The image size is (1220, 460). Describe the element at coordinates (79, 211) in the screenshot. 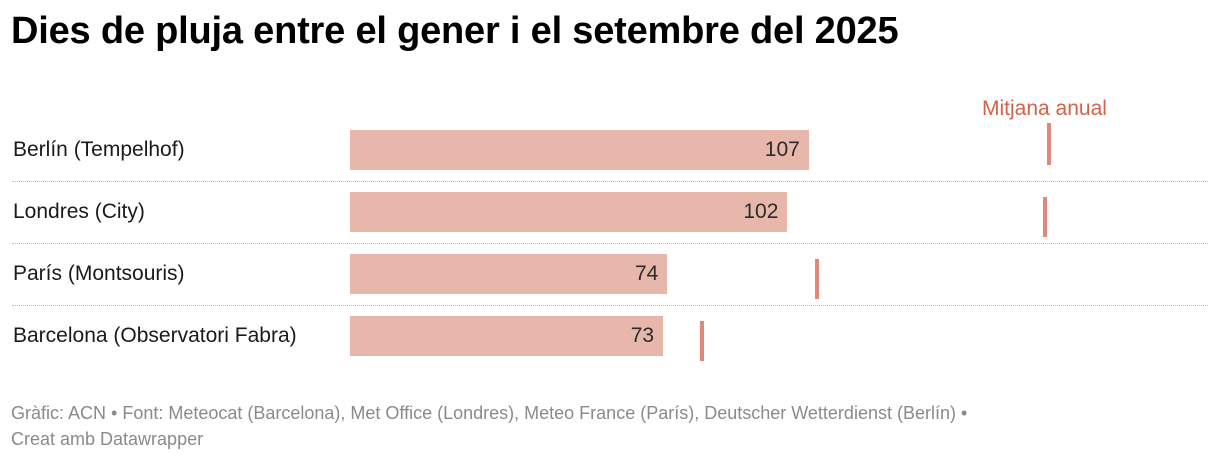

I see `category-label: Londres (City)` at that location.